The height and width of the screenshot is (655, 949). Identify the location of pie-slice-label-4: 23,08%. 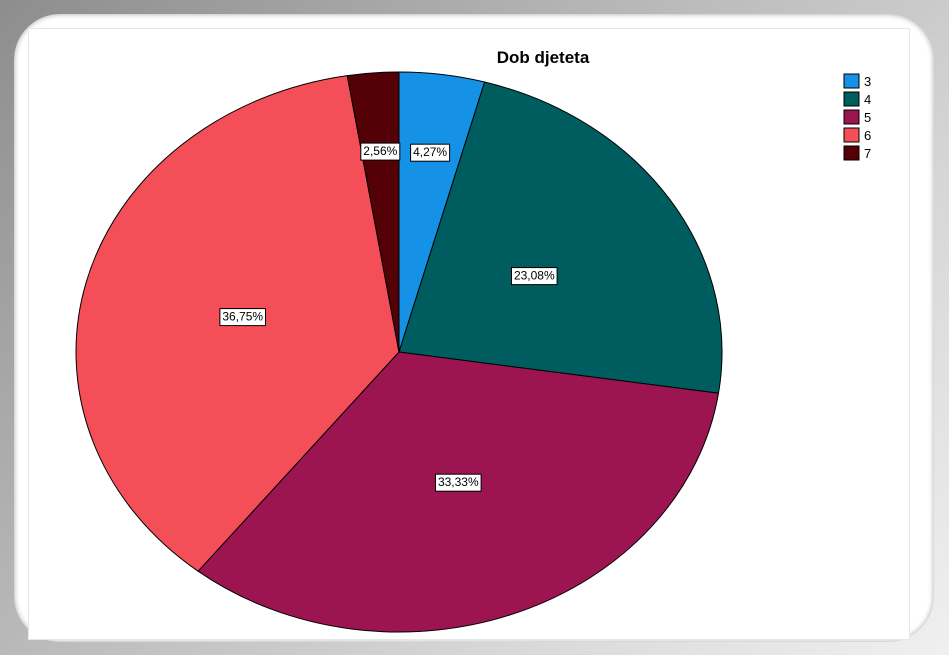
(534, 276).